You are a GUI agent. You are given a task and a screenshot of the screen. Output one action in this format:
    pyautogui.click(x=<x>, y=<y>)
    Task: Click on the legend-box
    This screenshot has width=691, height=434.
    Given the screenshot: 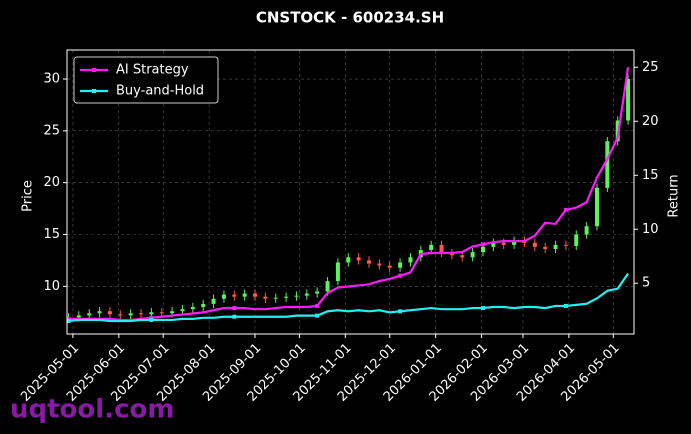 What is the action you would take?
    pyautogui.click(x=146, y=80)
    